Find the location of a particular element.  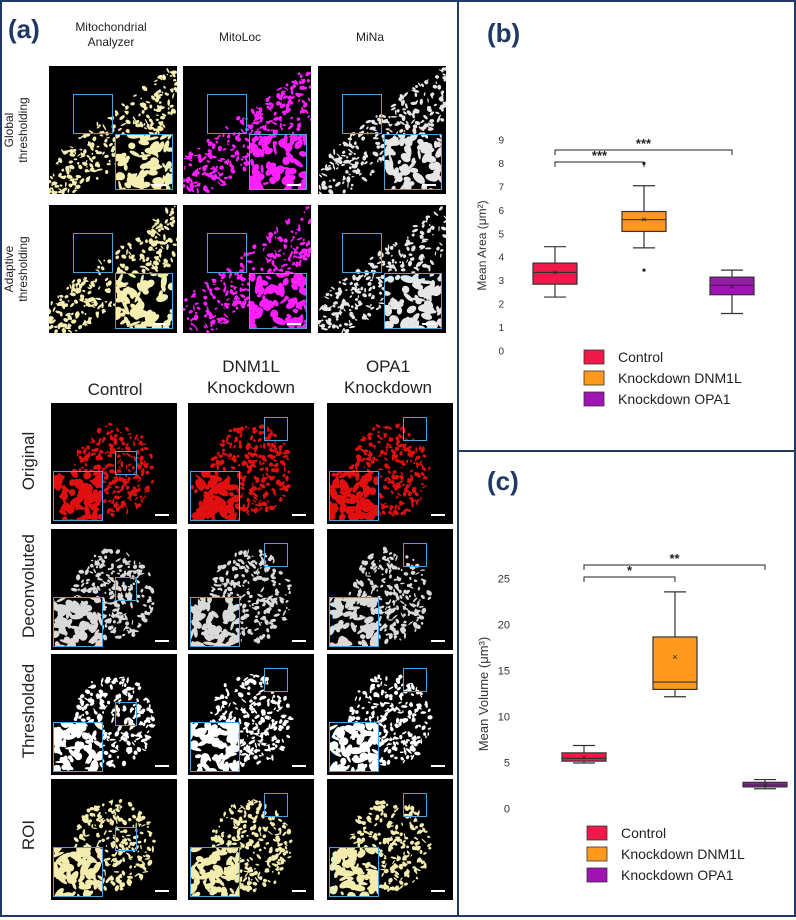

bottom-image-r2-c2 is located at coordinates (390, 714).